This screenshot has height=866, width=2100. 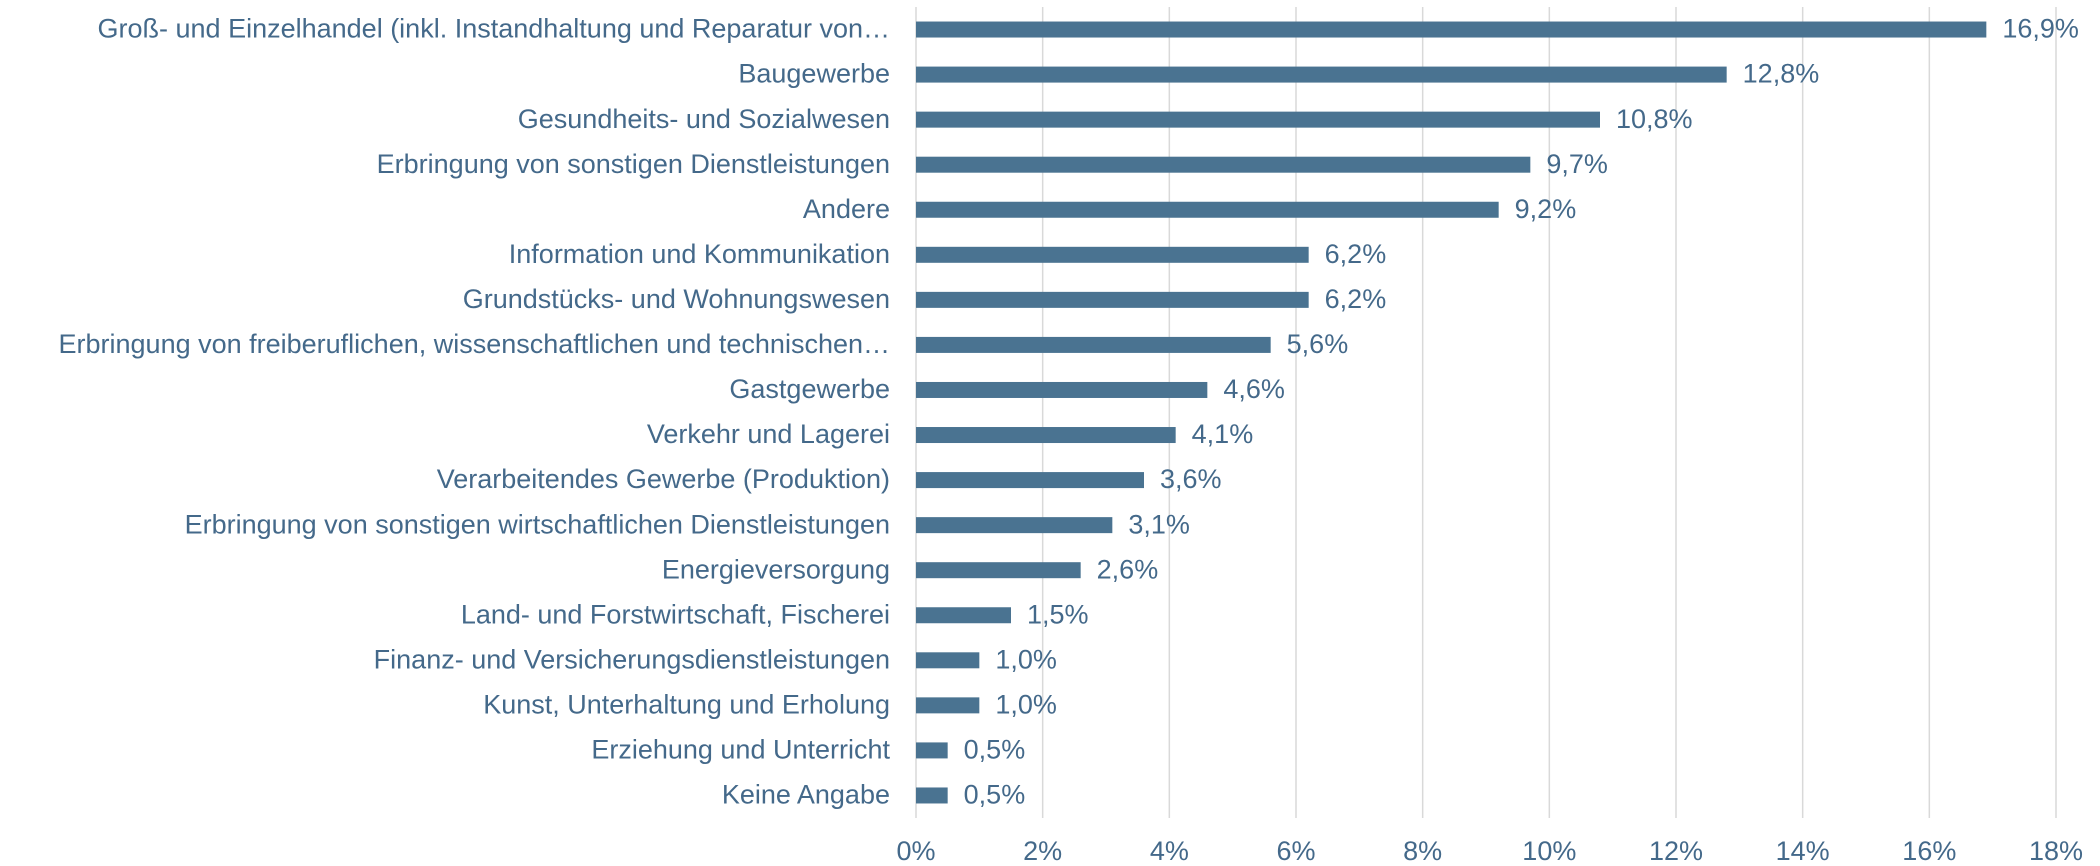 What do you see at coordinates (740, 750) in the screenshot?
I see `y-tick-label: Erziehung und Unterricht` at bounding box center [740, 750].